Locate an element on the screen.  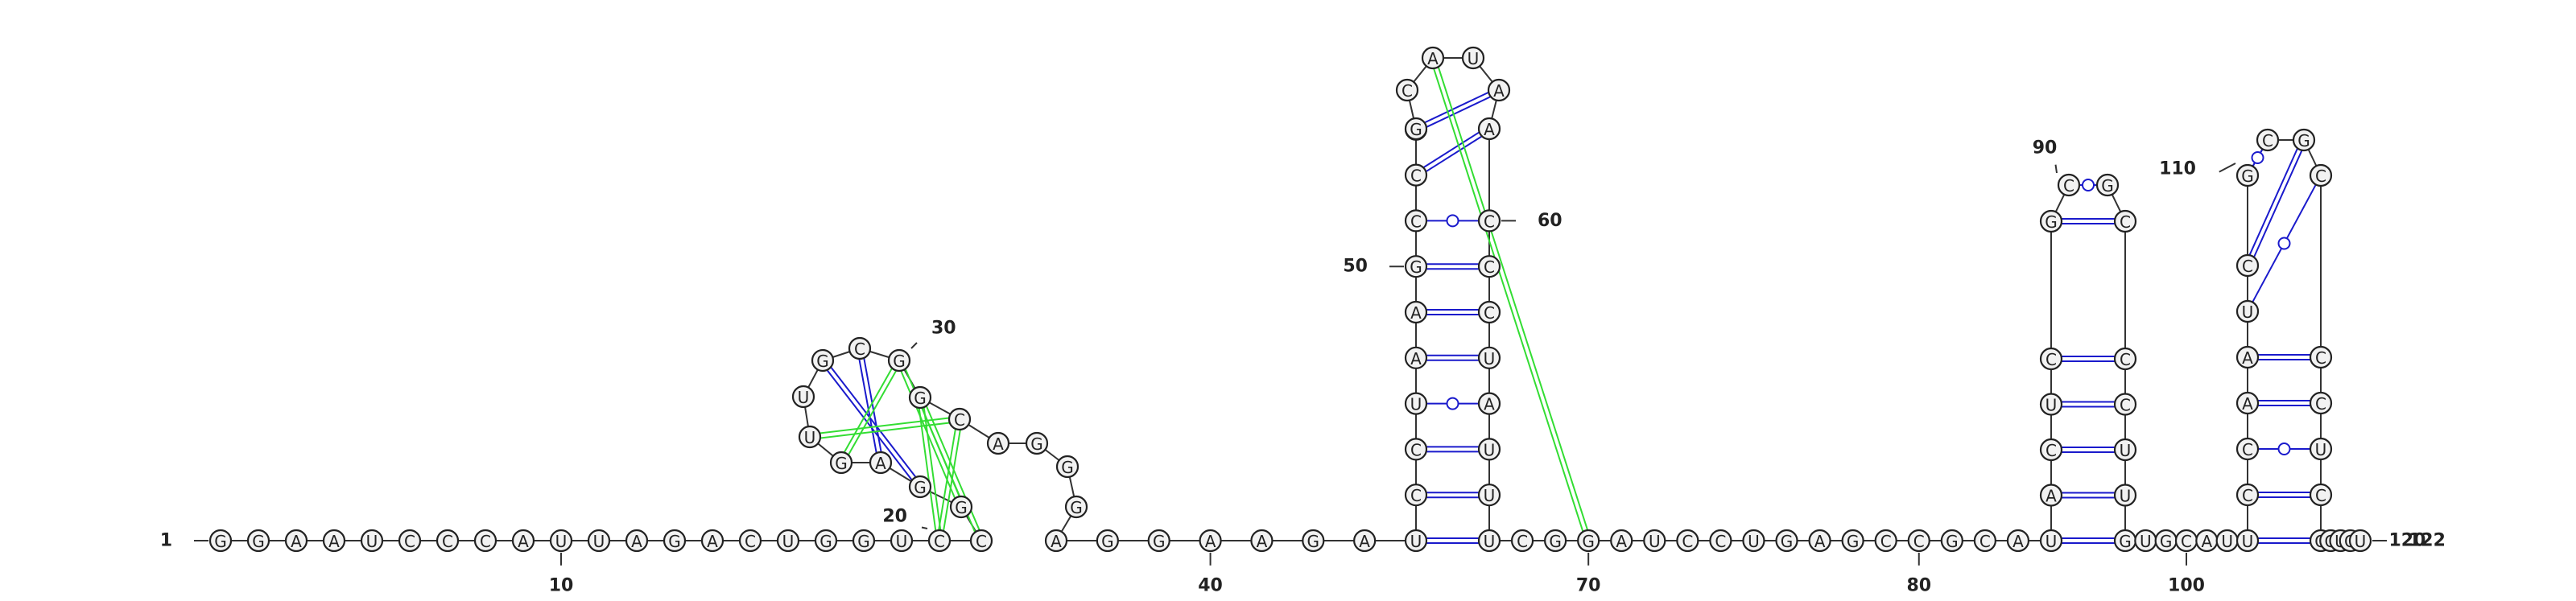
position-number-label: 100 is located at coordinates (2186, 586).